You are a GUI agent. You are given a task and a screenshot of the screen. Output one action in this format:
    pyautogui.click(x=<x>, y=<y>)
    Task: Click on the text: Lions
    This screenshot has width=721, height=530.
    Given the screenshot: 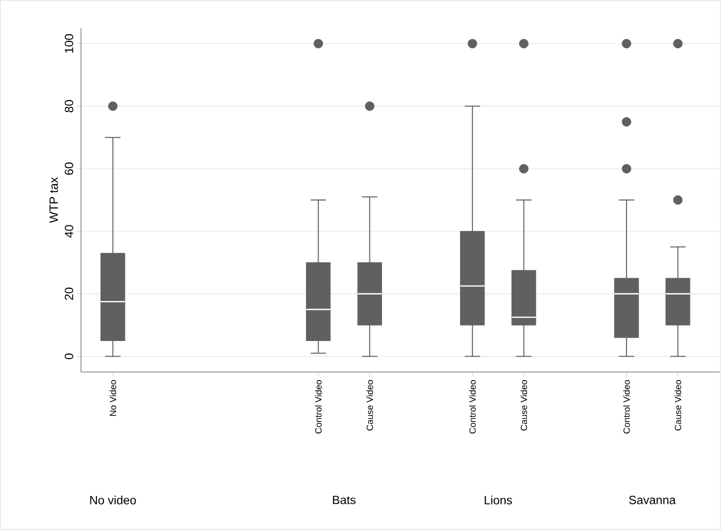 What is the action you would take?
    pyautogui.click(x=498, y=500)
    